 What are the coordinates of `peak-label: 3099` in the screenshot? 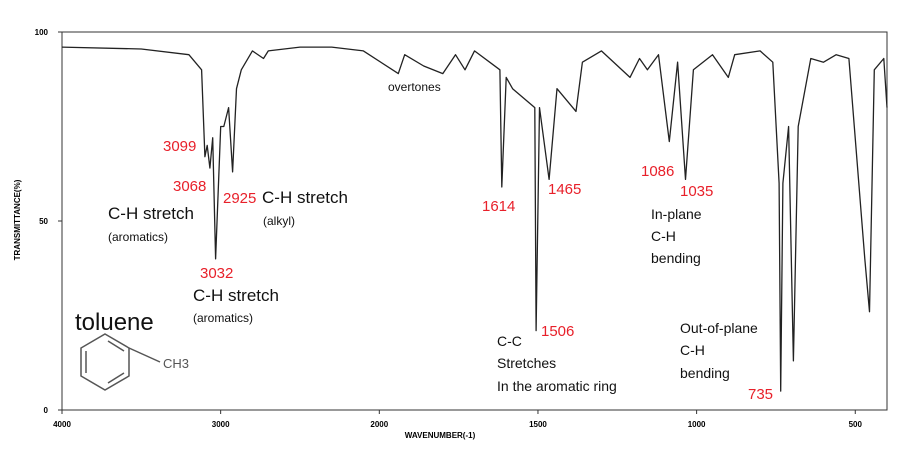 It's located at (179, 146).